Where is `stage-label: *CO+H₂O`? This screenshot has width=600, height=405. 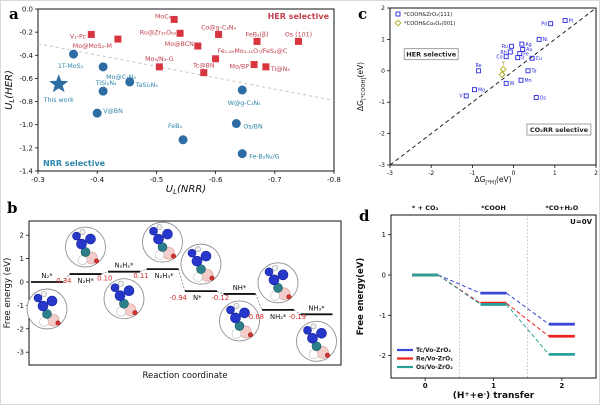
stage-label: *CO+H₂O is located at coordinates (561, 208).